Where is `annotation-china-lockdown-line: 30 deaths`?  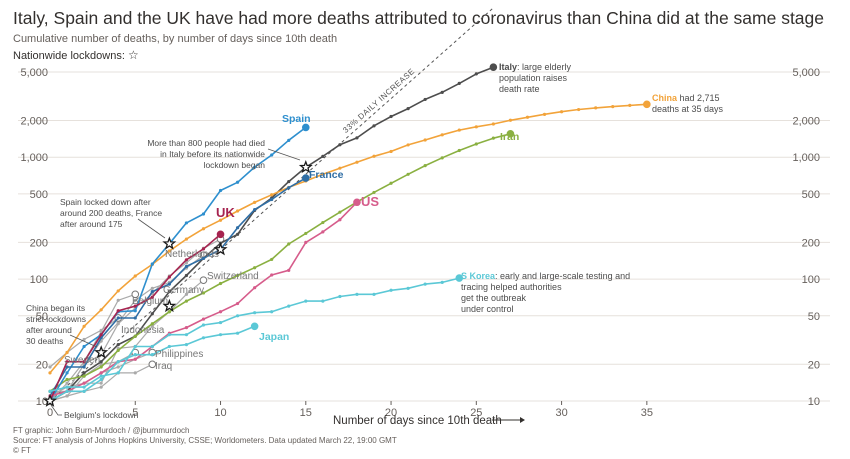 annotation-china-lockdown-line: 30 deaths is located at coordinates (44, 341).